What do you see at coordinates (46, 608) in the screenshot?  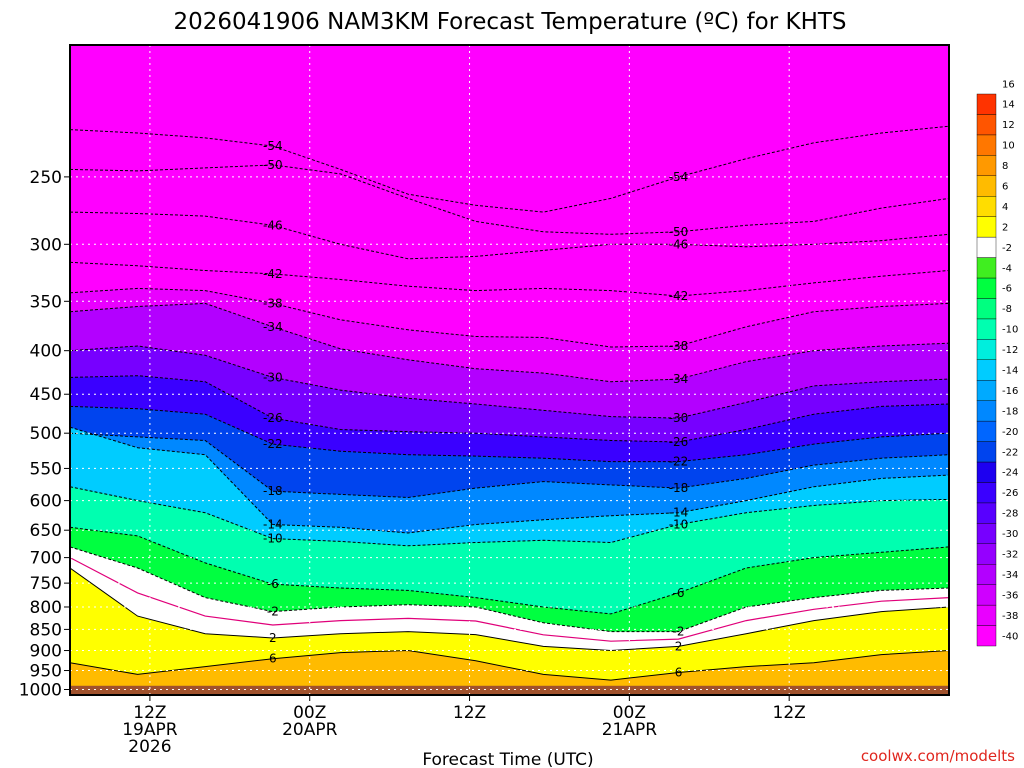 I see `y-tick-label: 800` at bounding box center [46, 608].